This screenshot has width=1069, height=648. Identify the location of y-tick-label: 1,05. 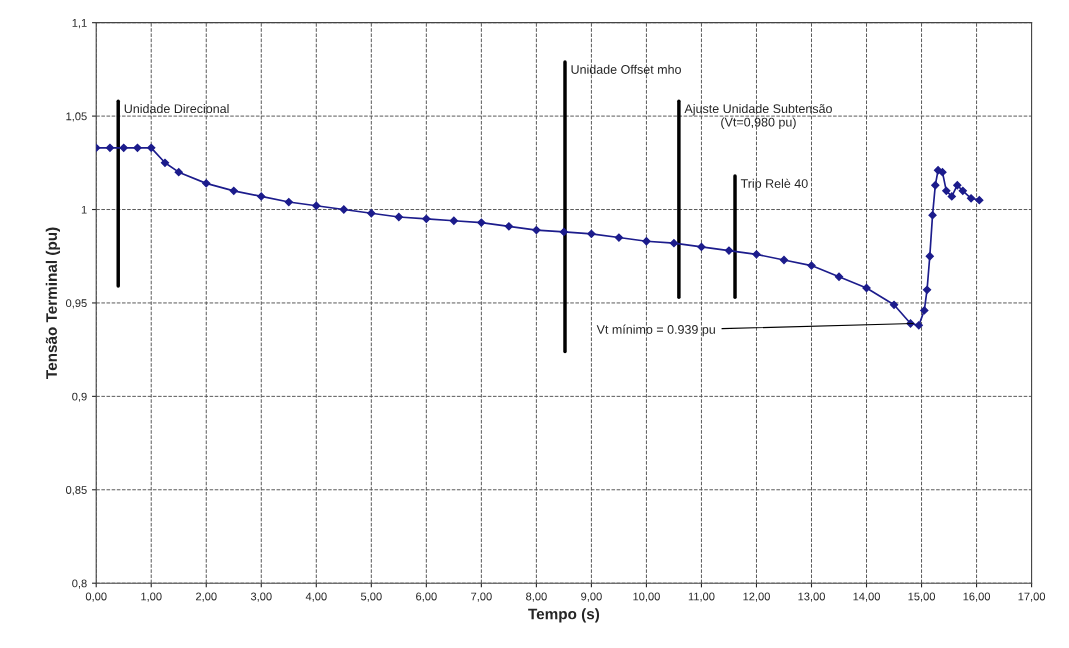
(76, 117).